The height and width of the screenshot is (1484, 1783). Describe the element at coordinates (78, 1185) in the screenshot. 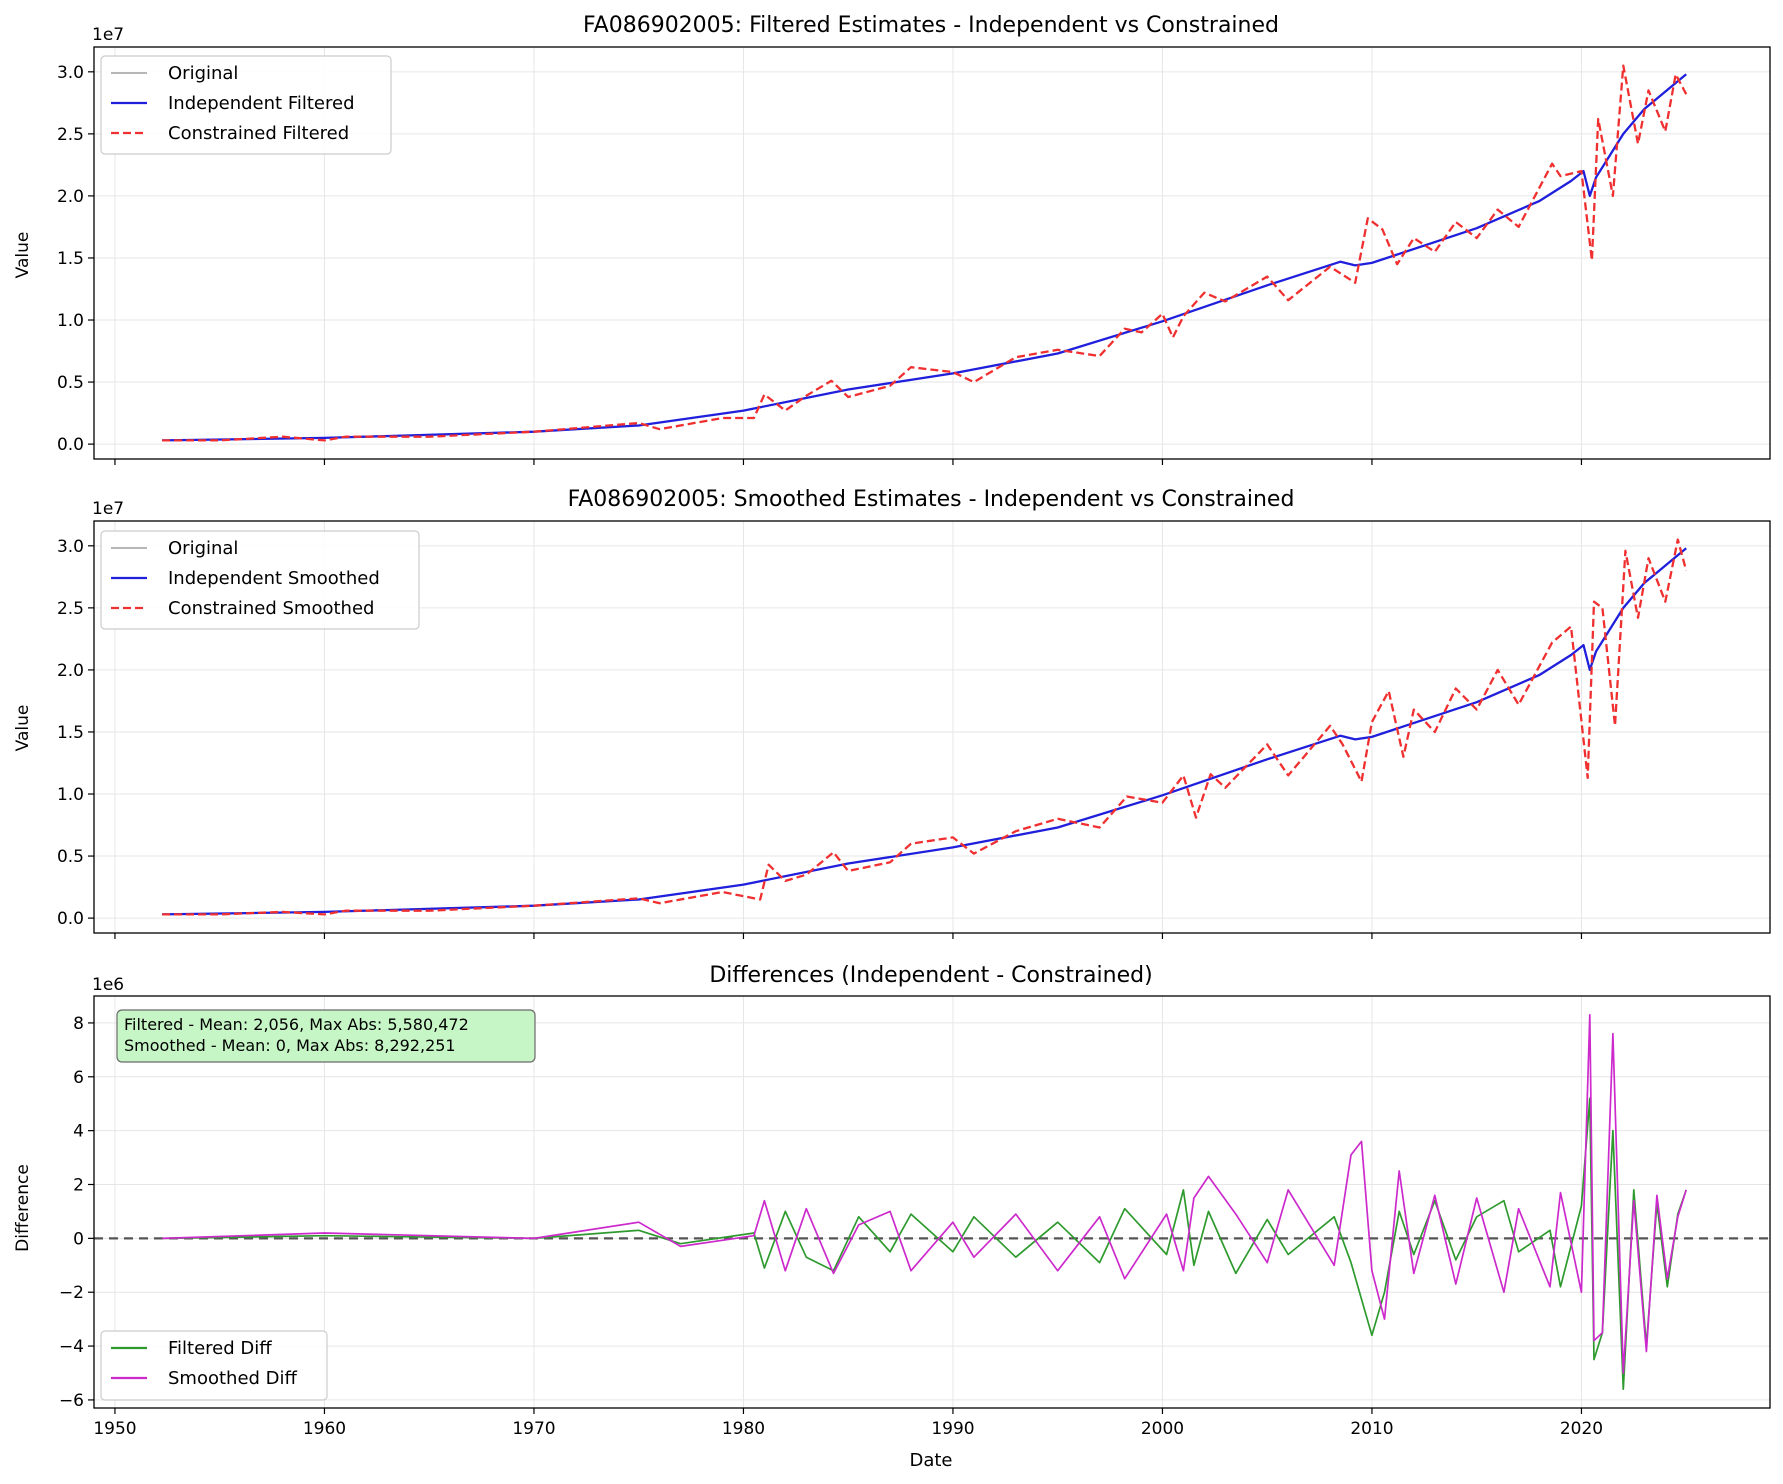

I see `y-tick-label: 2` at that location.